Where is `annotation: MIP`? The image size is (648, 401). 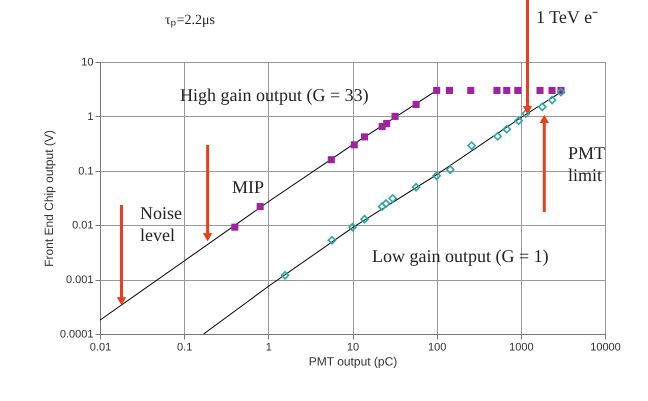 annotation: MIP is located at coordinates (248, 187).